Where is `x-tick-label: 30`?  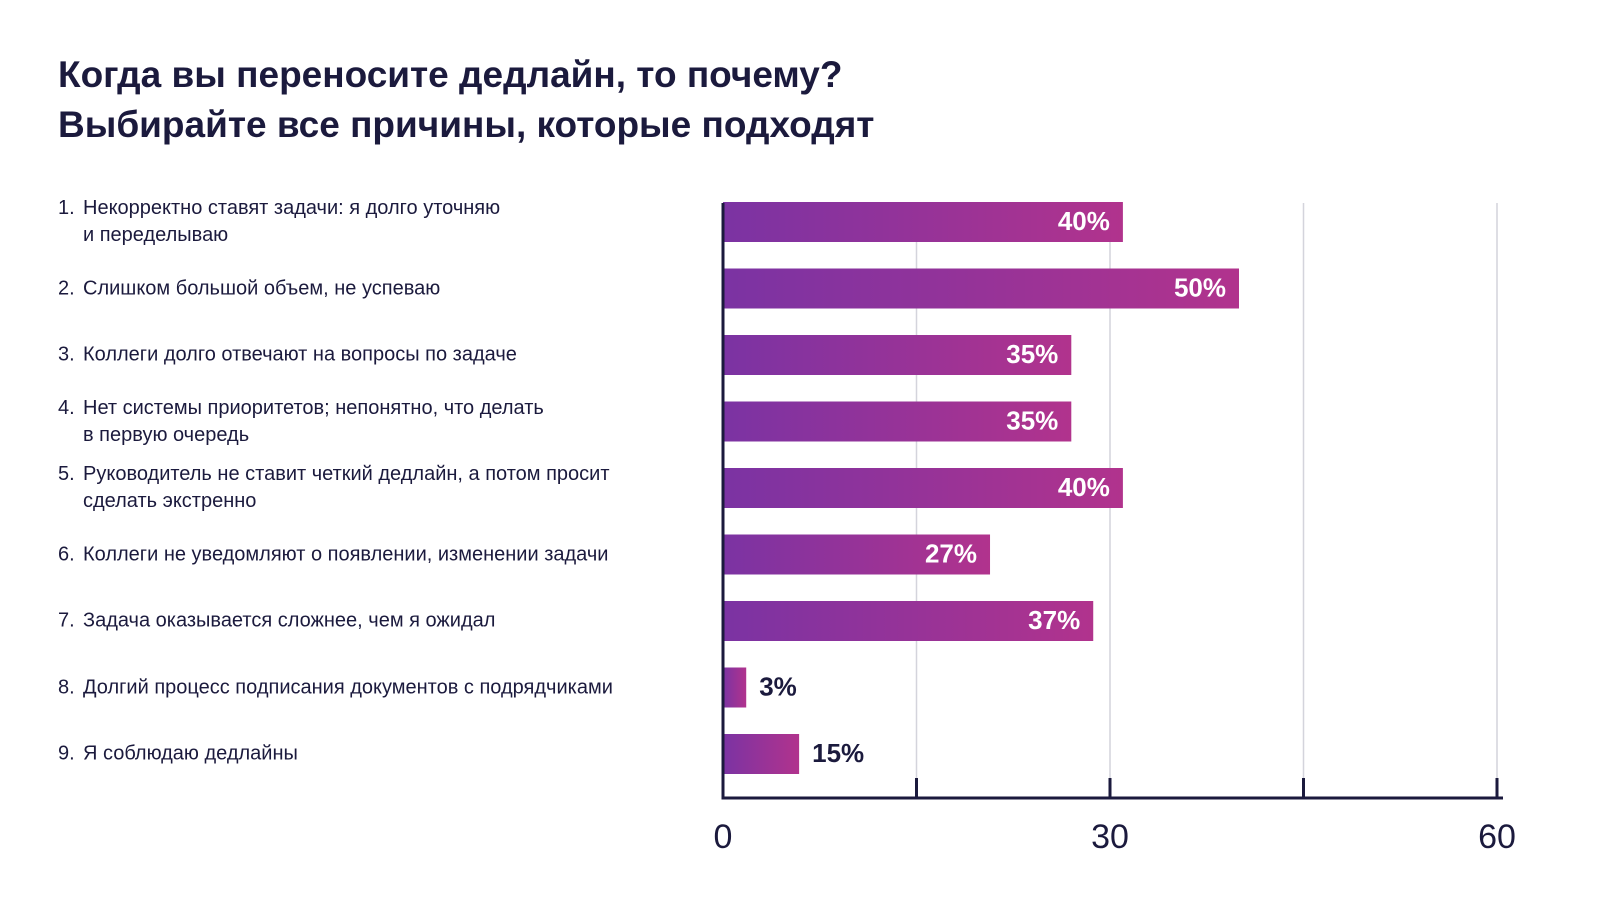
x-tick-label: 30 is located at coordinates (1110, 837).